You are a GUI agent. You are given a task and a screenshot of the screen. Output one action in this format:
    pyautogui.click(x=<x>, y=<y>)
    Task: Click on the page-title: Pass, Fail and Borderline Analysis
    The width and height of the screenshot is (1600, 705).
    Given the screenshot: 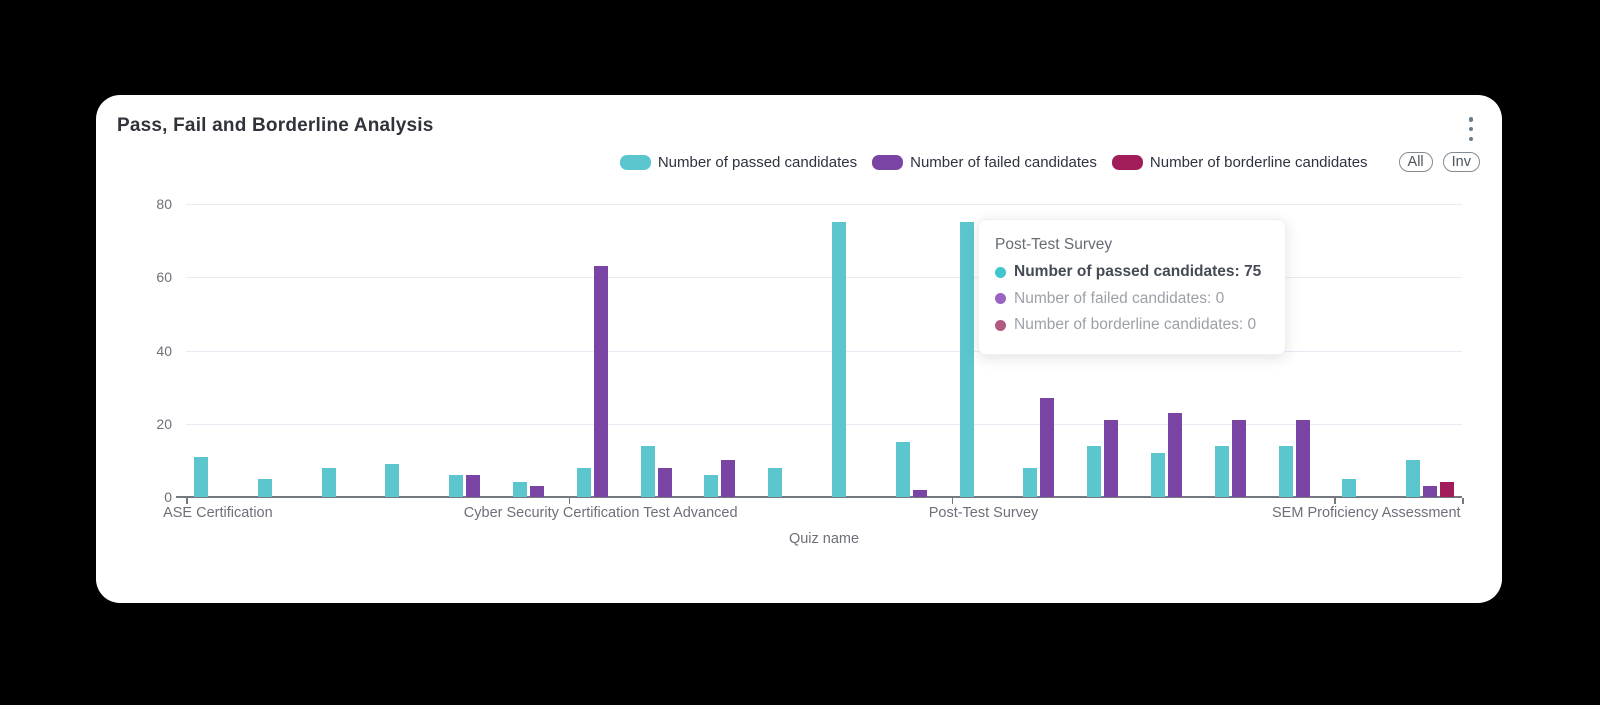 What is the action you would take?
    pyautogui.click(x=275, y=125)
    